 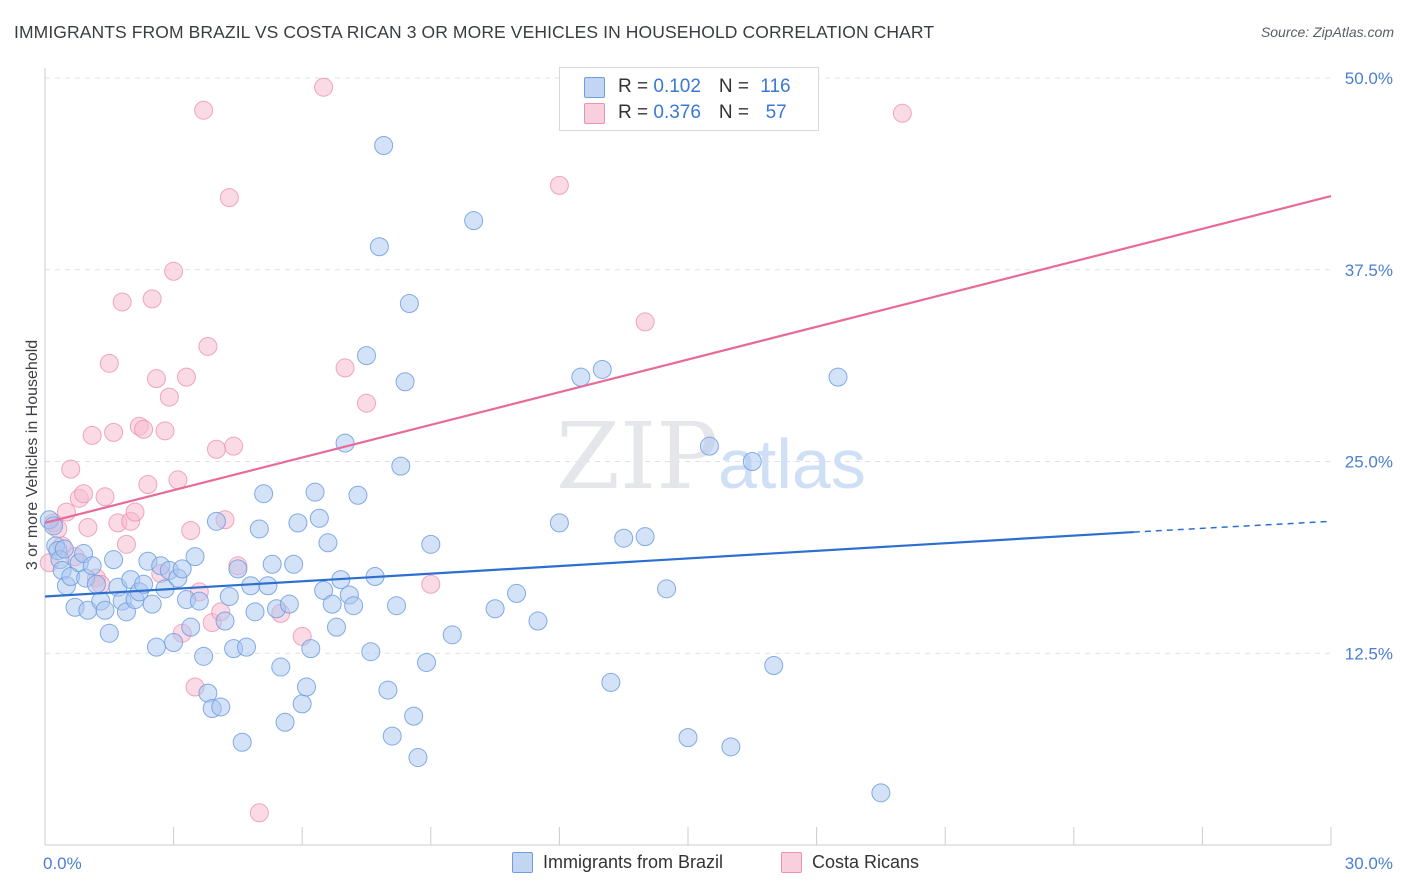 I want to click on y-axis-label: 3 or more Vehicles in Household, so click(x=32, y=455).